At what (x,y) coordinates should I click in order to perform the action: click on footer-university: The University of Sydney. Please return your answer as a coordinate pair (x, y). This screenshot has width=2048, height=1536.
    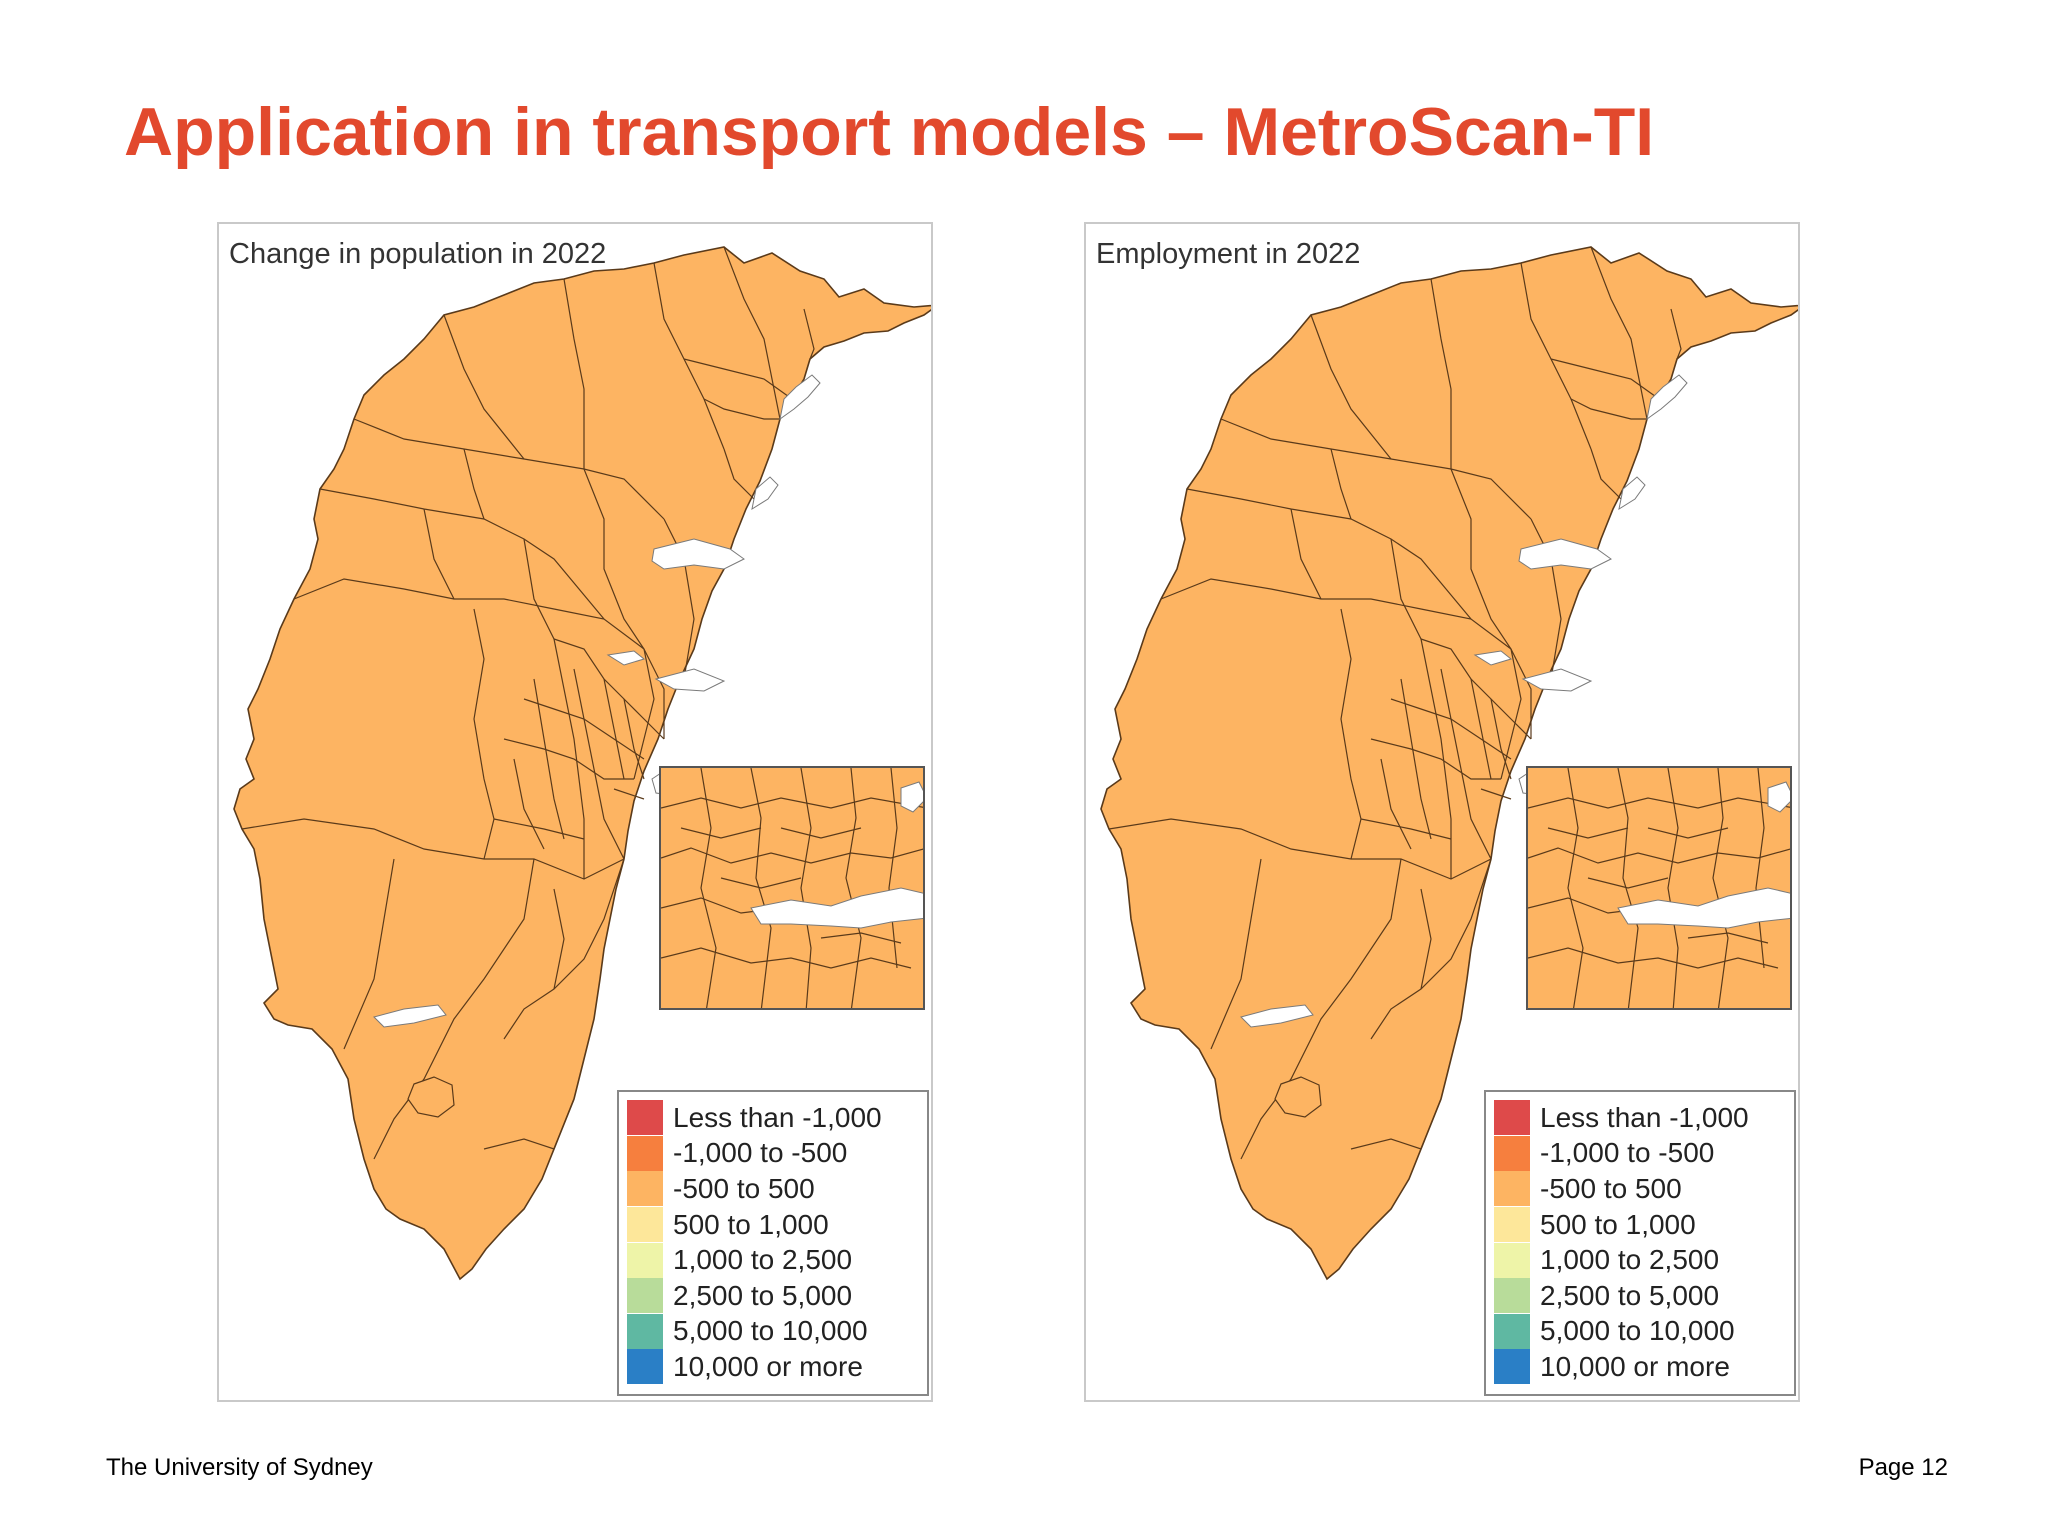
    Looking at the image, I should click on (239, 1467).